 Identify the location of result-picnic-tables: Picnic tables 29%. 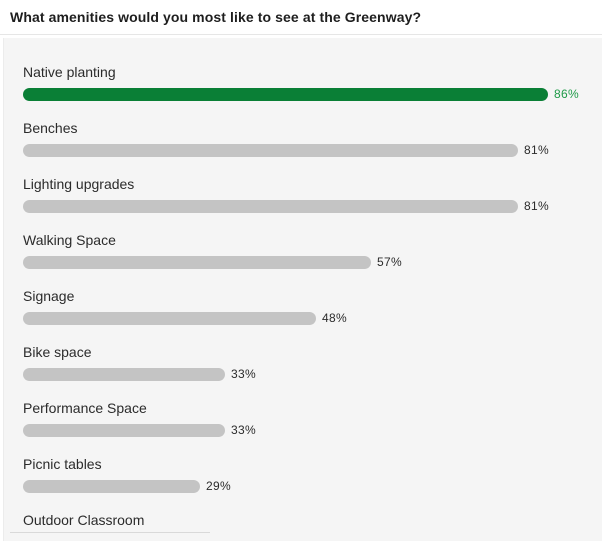
(308, 481).